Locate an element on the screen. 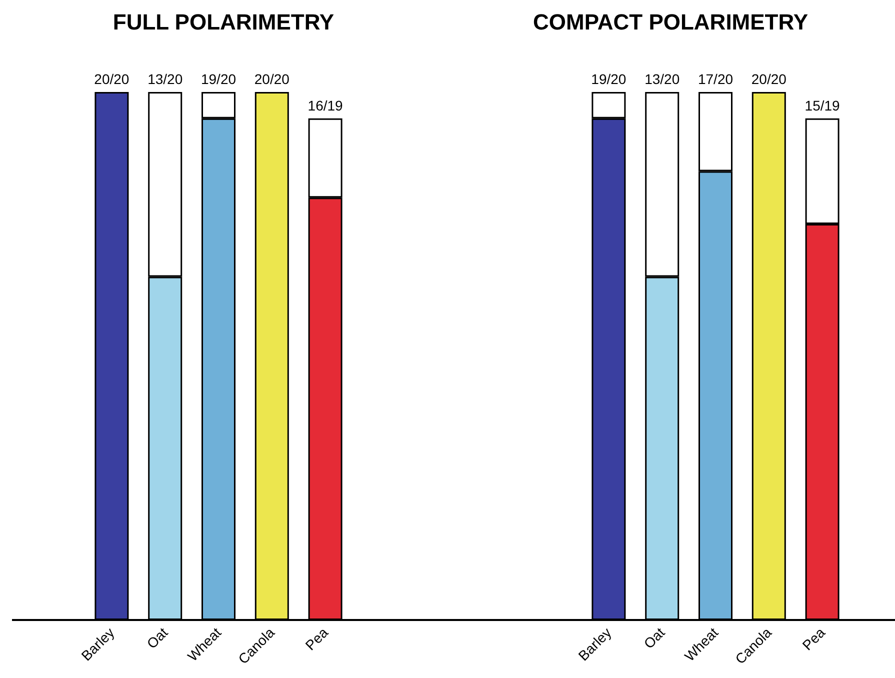 Image resolution: width=895 pixels, height=678 pixels. chart-title: FULL POLARIMETRY is located at coordinates (223, 22).